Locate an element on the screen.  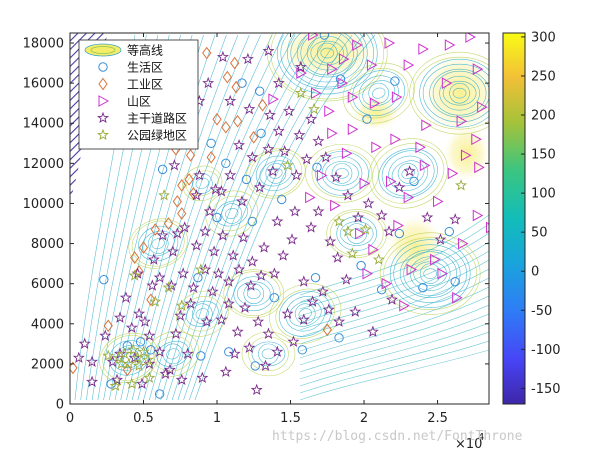
y-tick-label: 4000 is located at coordinates (47, 324).